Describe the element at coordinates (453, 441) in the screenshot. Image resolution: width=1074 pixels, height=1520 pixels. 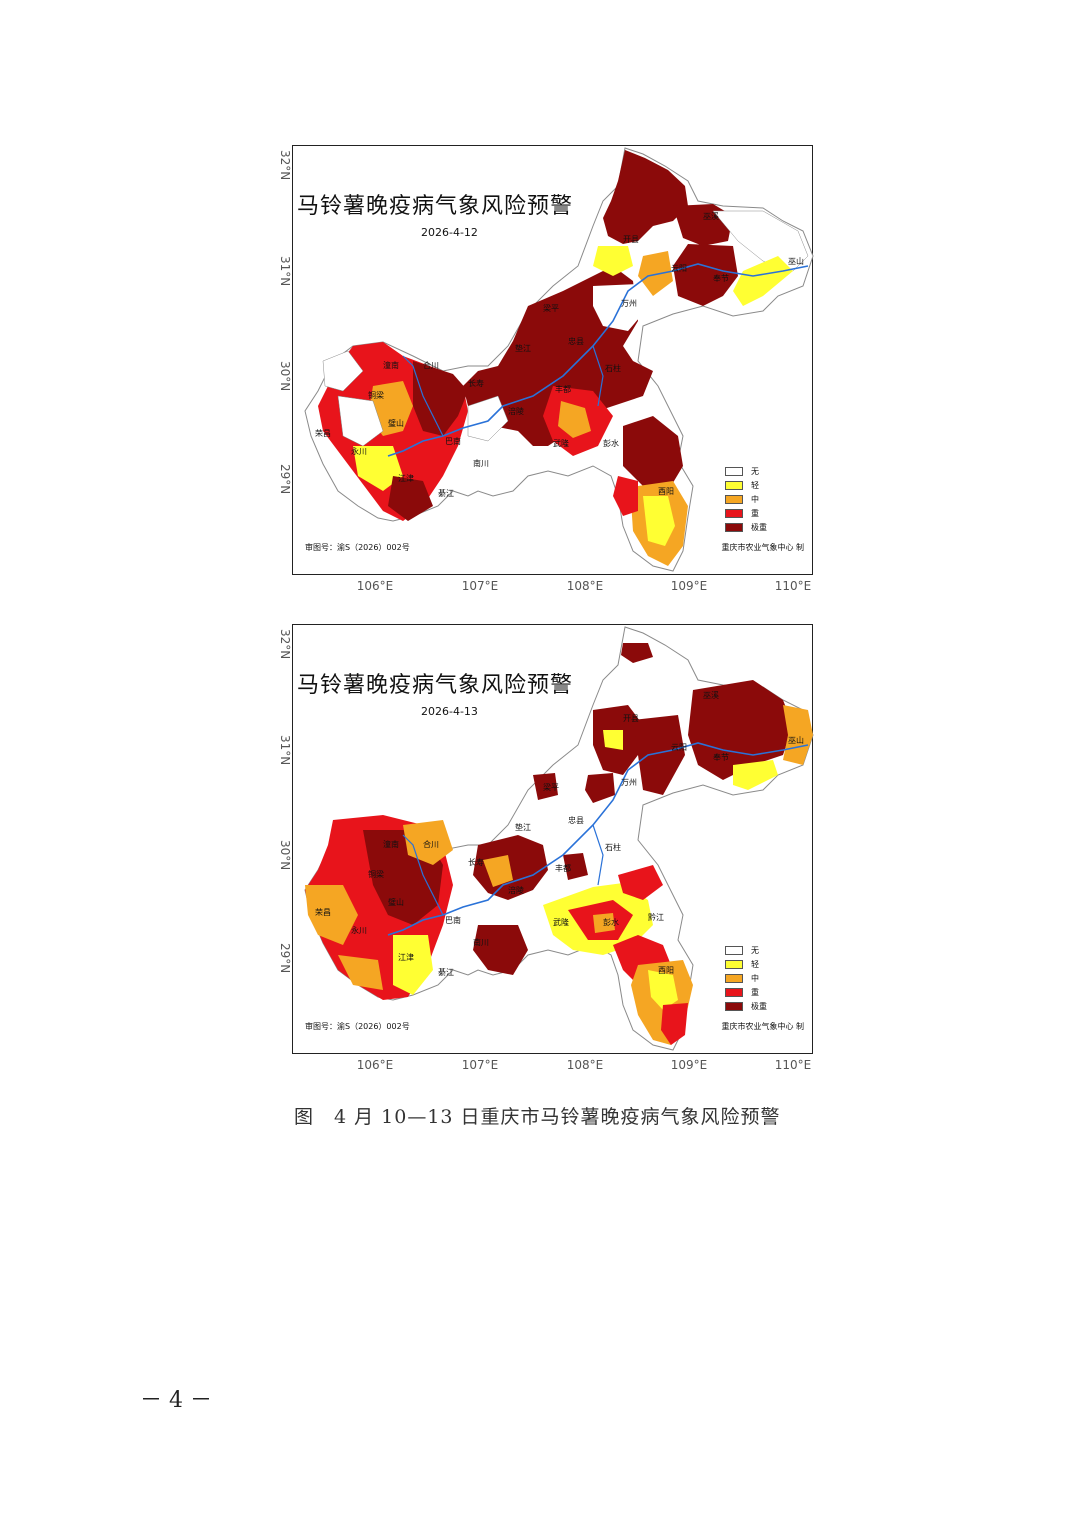
I see `place-label: 巴南` at that location.